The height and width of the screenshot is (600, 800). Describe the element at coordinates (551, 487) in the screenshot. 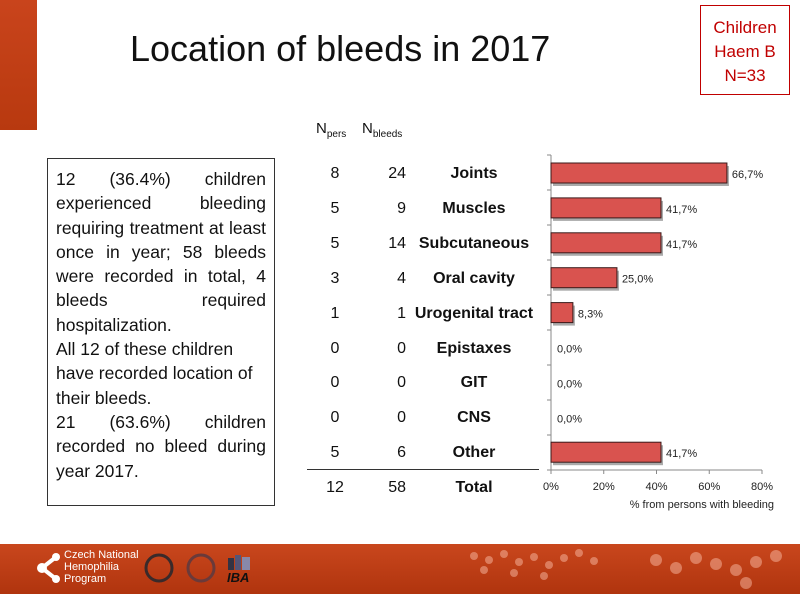

I see `x-tick-label: 0%` at that location.